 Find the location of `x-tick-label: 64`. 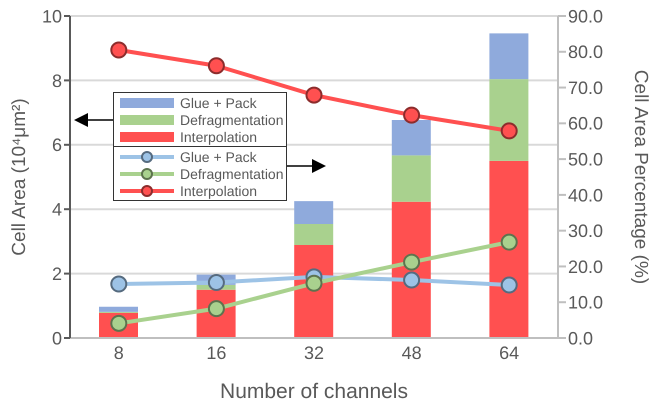

x-tick-label: 64 is located at coordinates (509, 352).